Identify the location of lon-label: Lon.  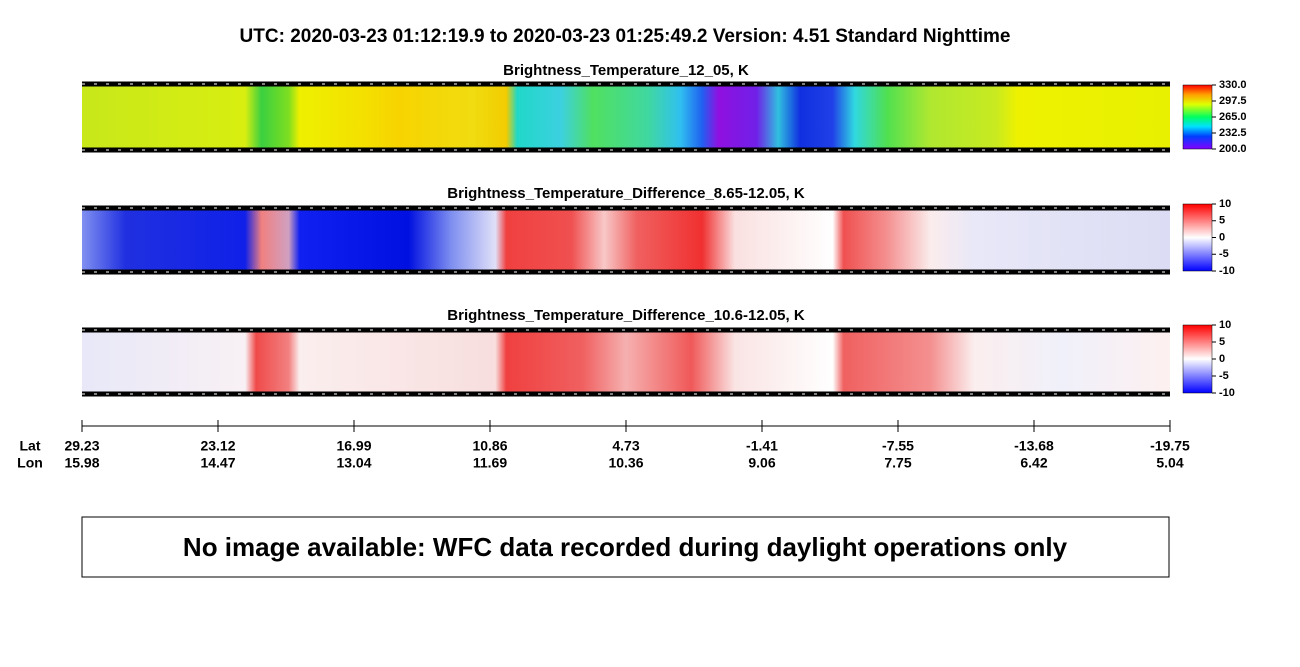
(30, 463).